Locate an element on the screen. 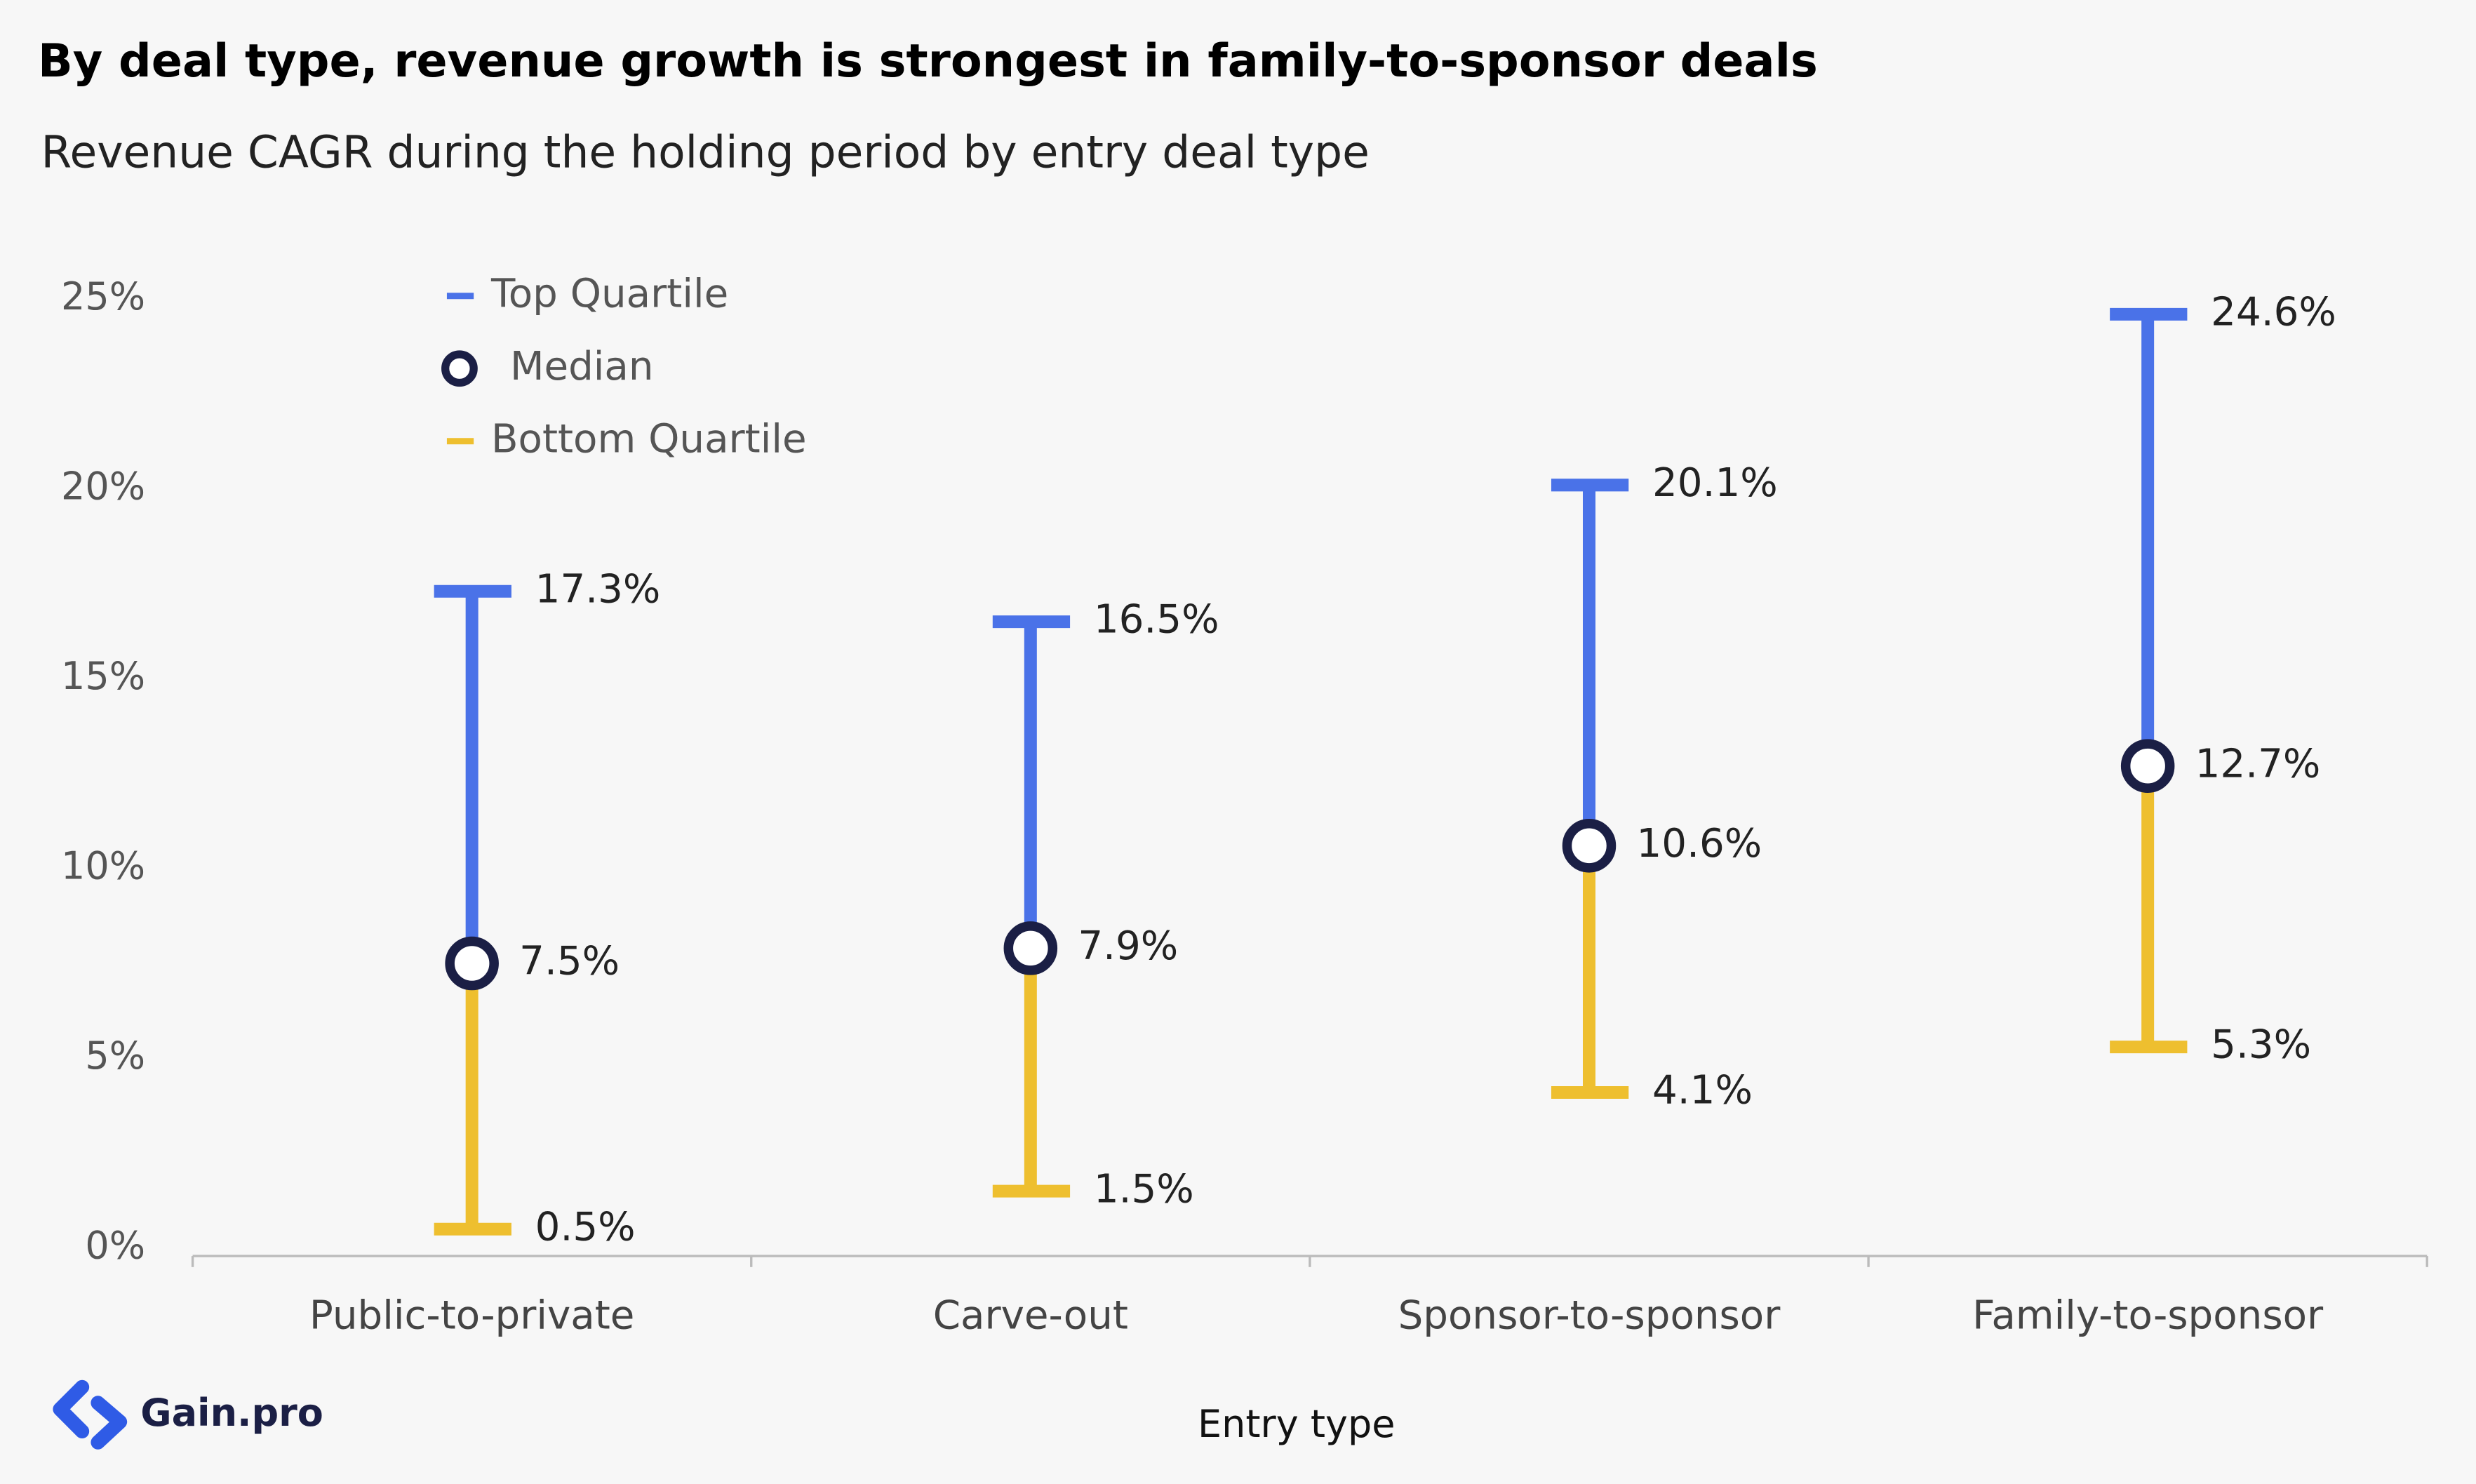 This screenshot has width=2476, height=1484. y-tick-label: 15% is located at coordinates (103, 676).